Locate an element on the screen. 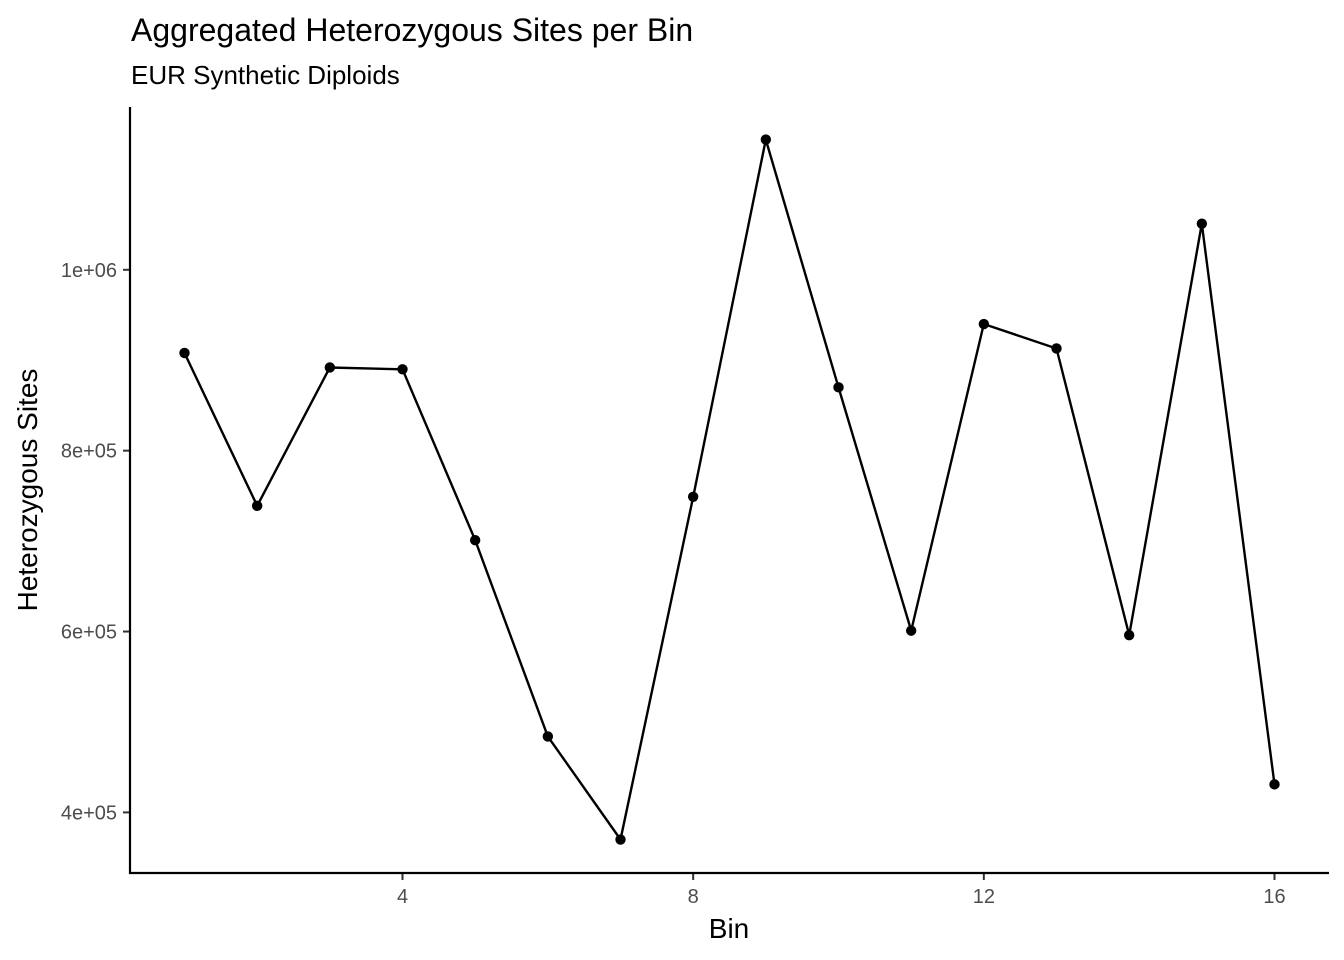 This screenshot has height=960, width=1344. x-axis-title: Bin is located at coordinates (729, 928).